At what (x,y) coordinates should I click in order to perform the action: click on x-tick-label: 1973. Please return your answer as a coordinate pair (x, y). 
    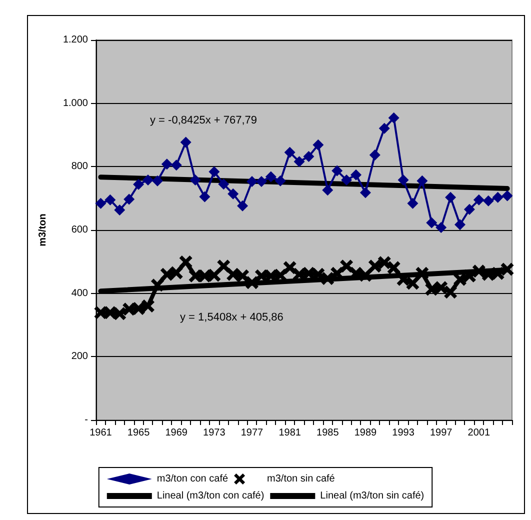
    Looking at the image, I should click on (214, 433).